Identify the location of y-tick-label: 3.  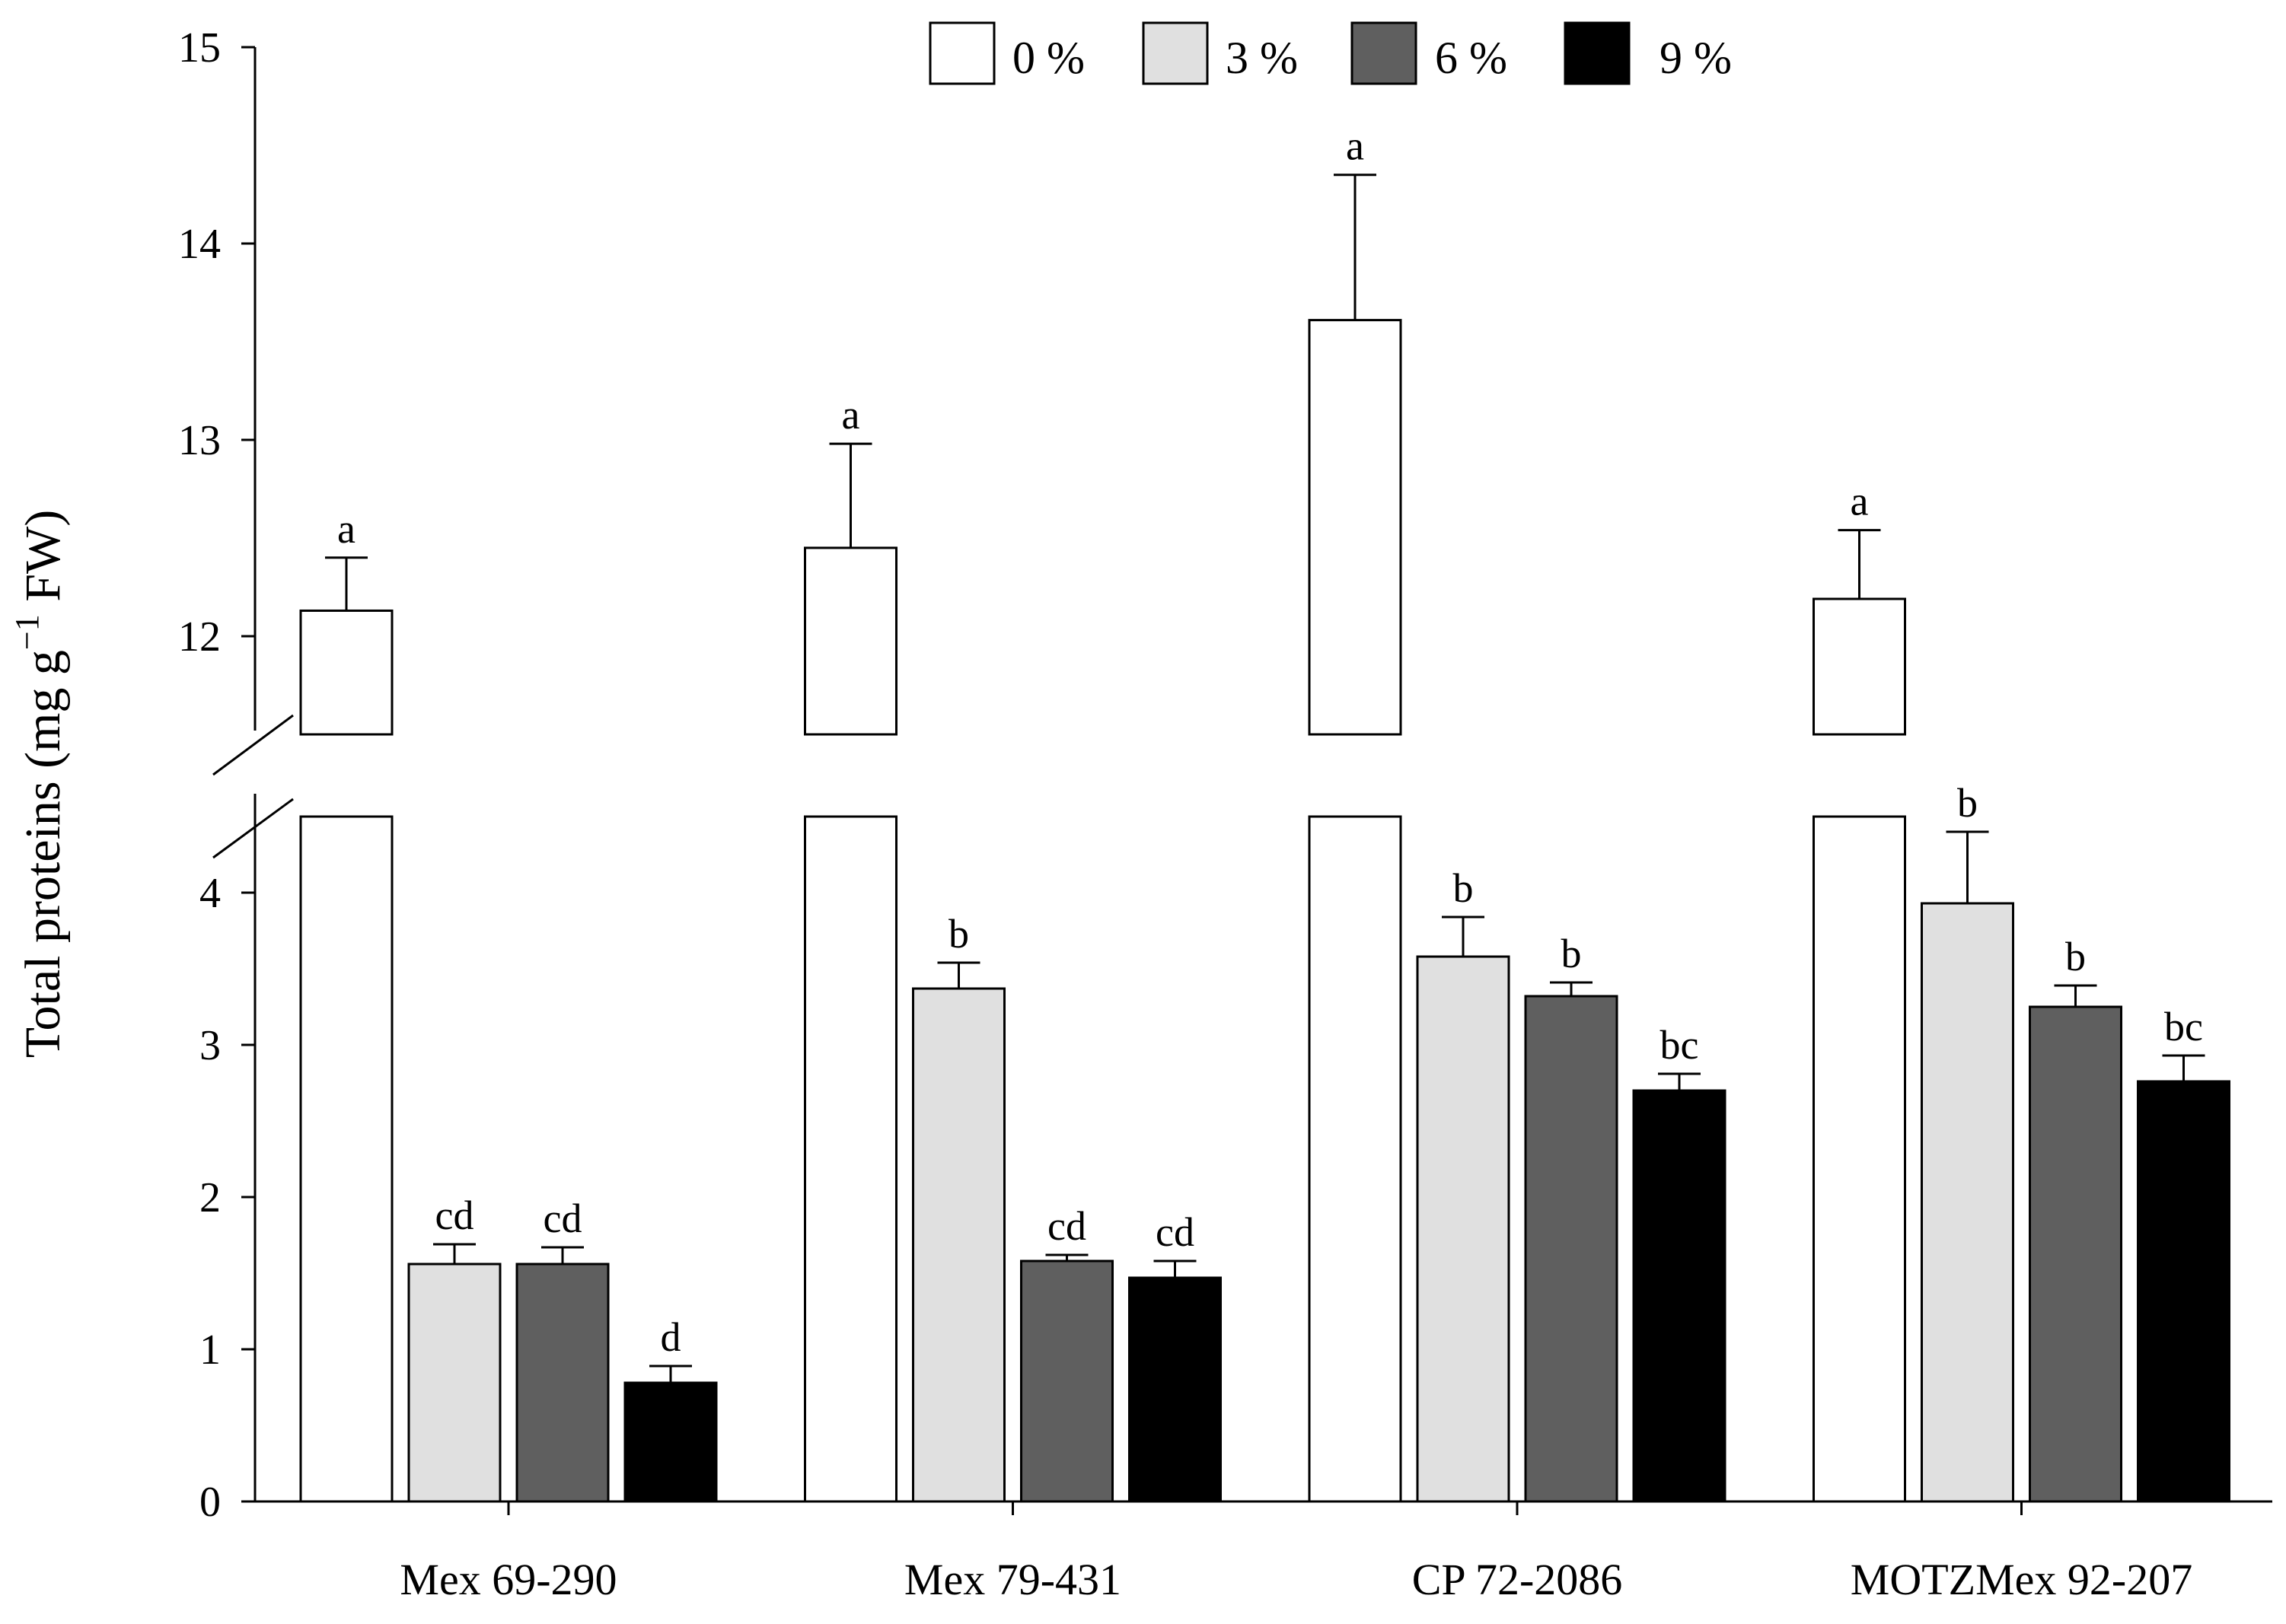
(210, 1045).